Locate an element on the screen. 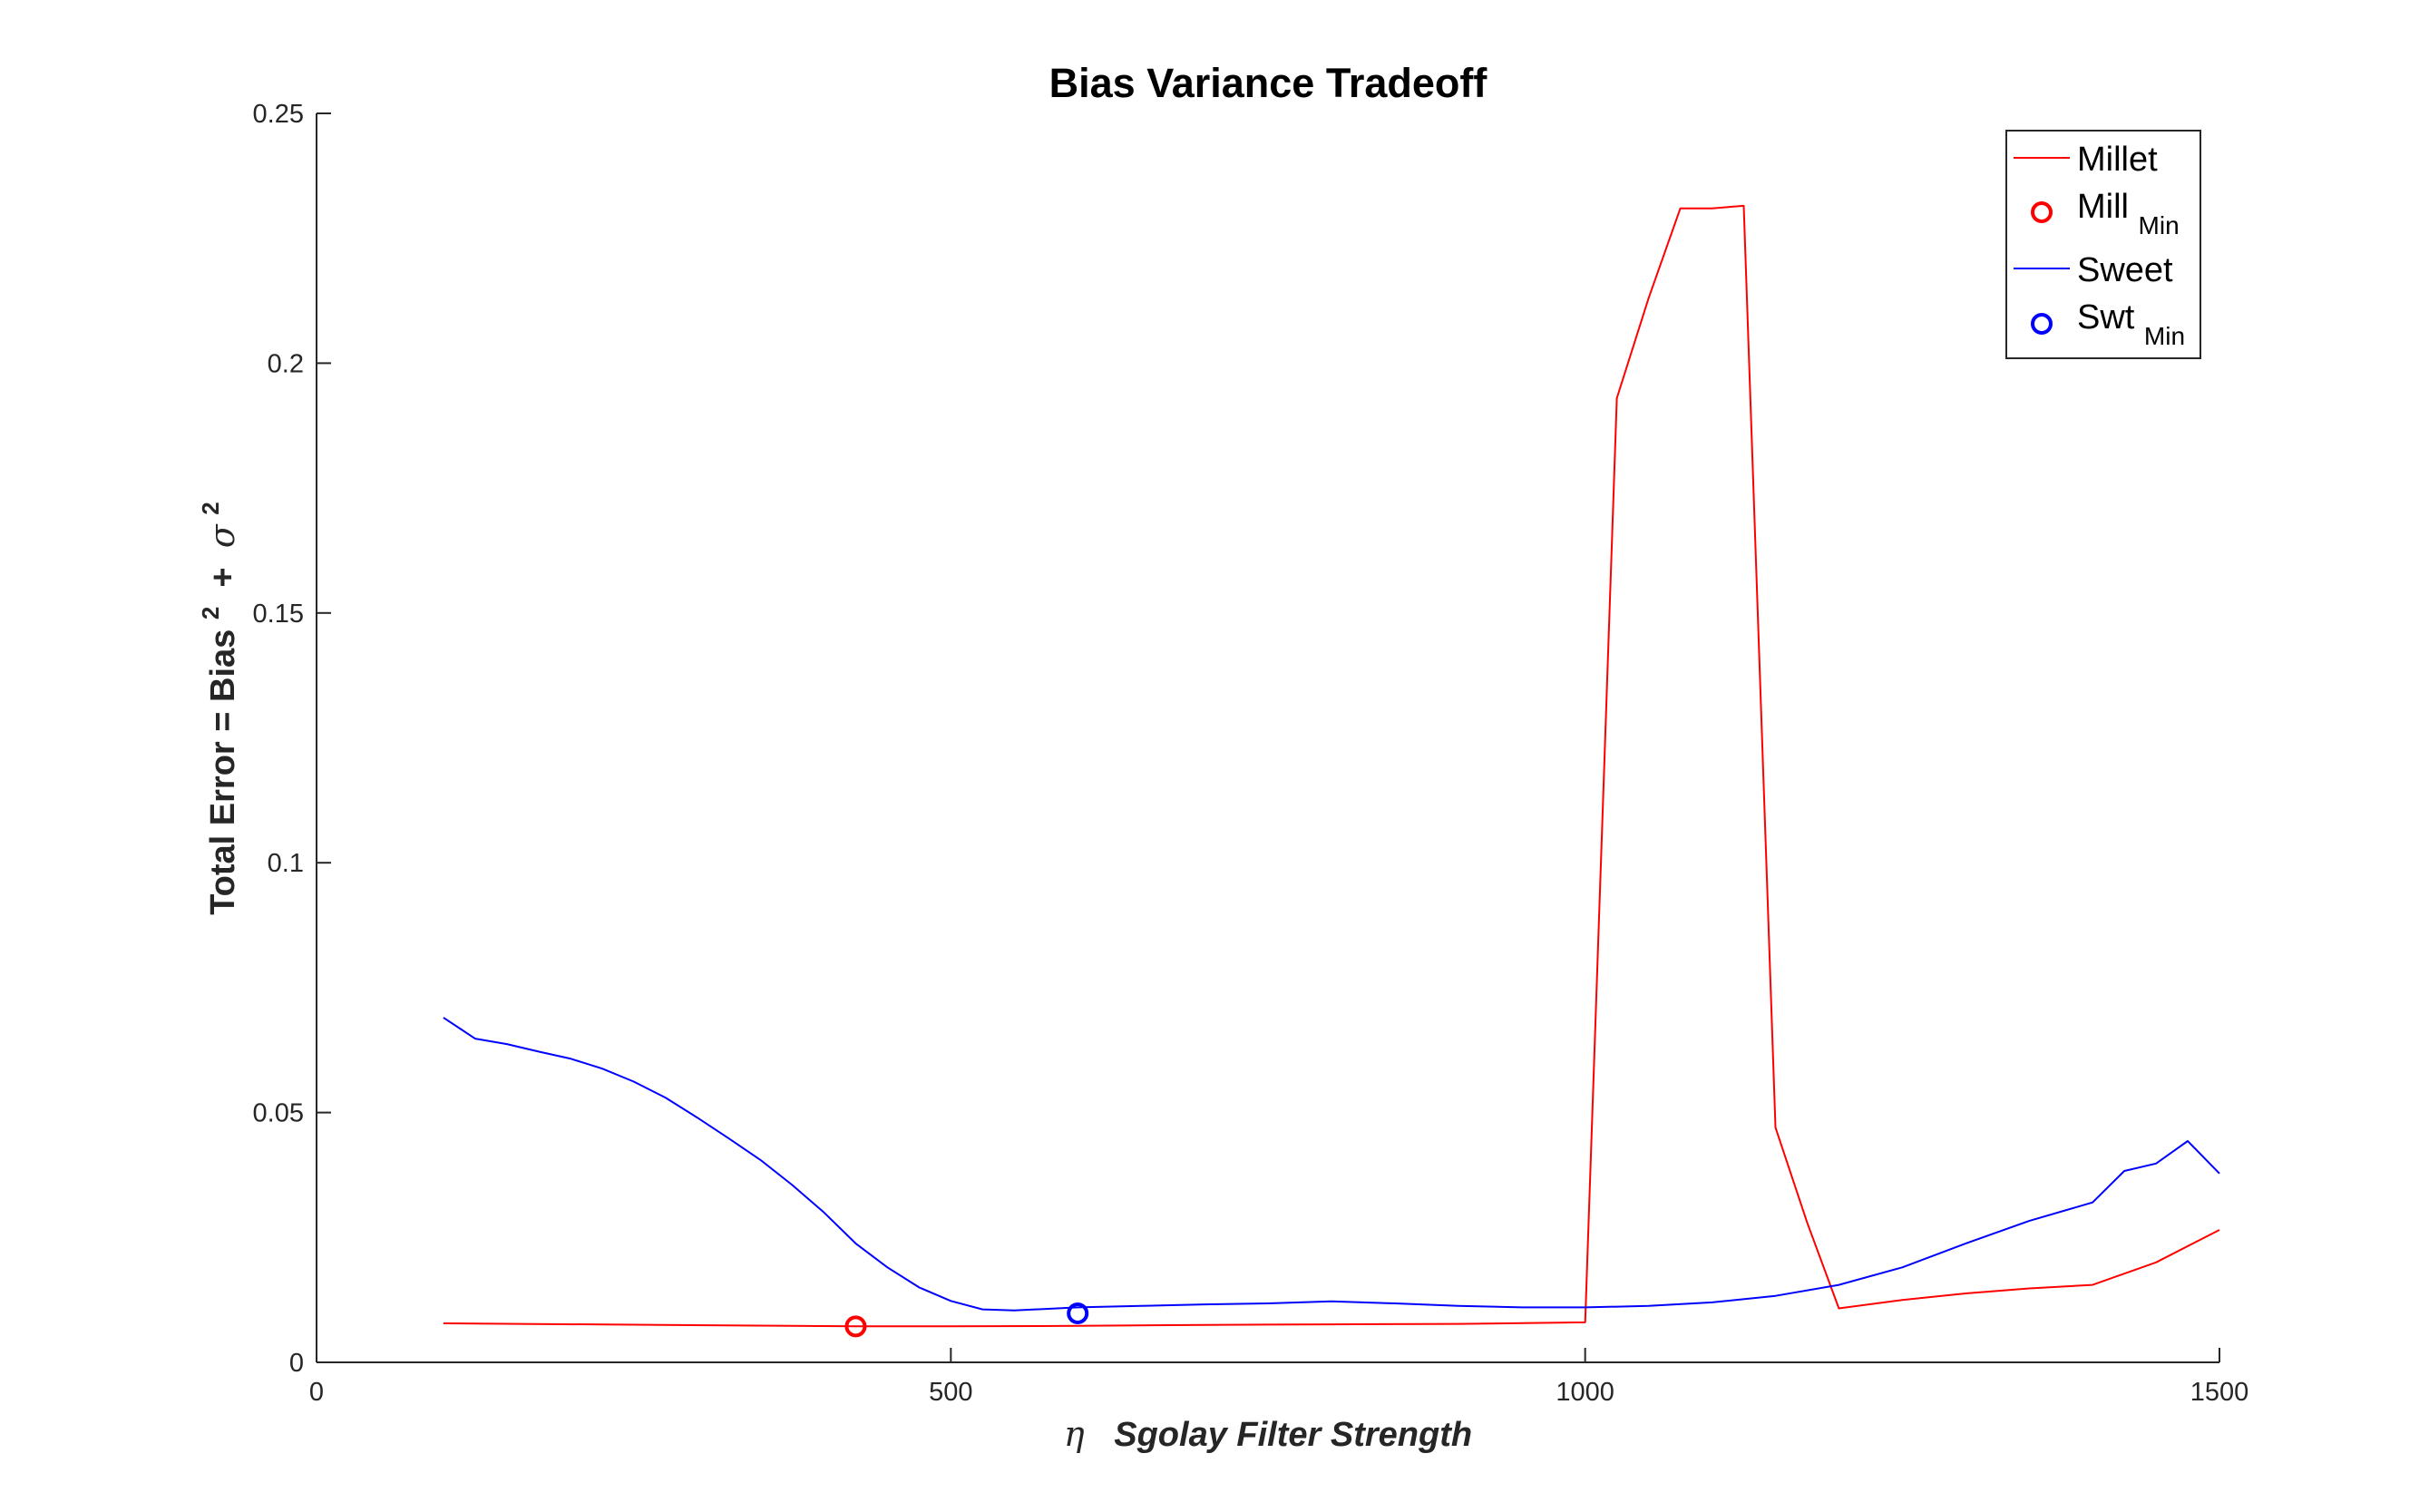 This screenshot has height=1512, width=2419. legend-label-sweet: Sweet is located at coordinates (2125, 270).